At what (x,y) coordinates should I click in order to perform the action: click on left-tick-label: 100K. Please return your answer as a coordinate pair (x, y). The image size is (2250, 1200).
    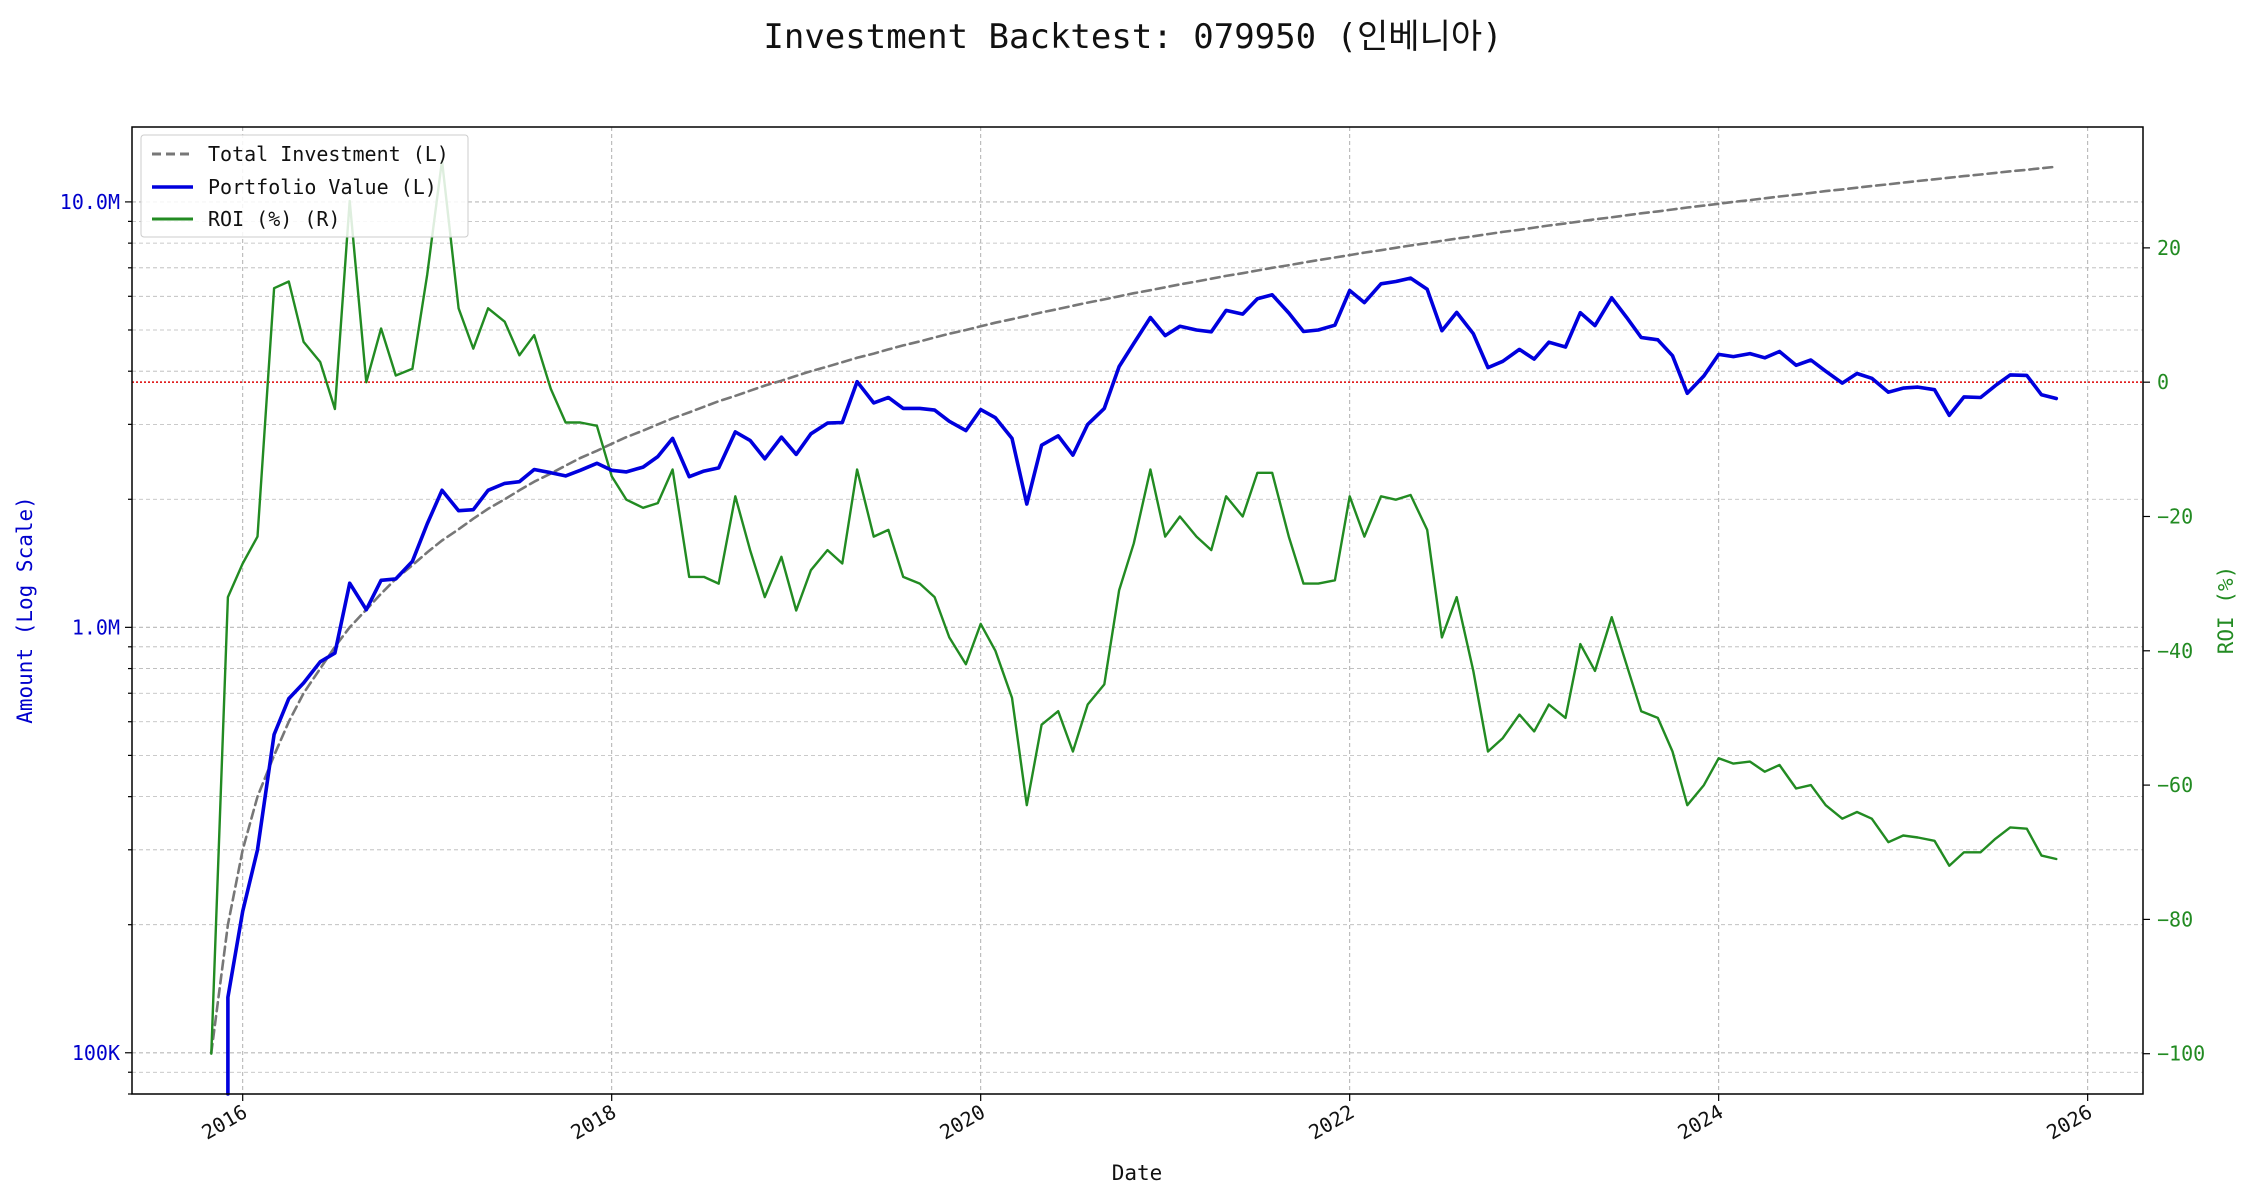
    Looking at the image, I should click on (96, 1053).